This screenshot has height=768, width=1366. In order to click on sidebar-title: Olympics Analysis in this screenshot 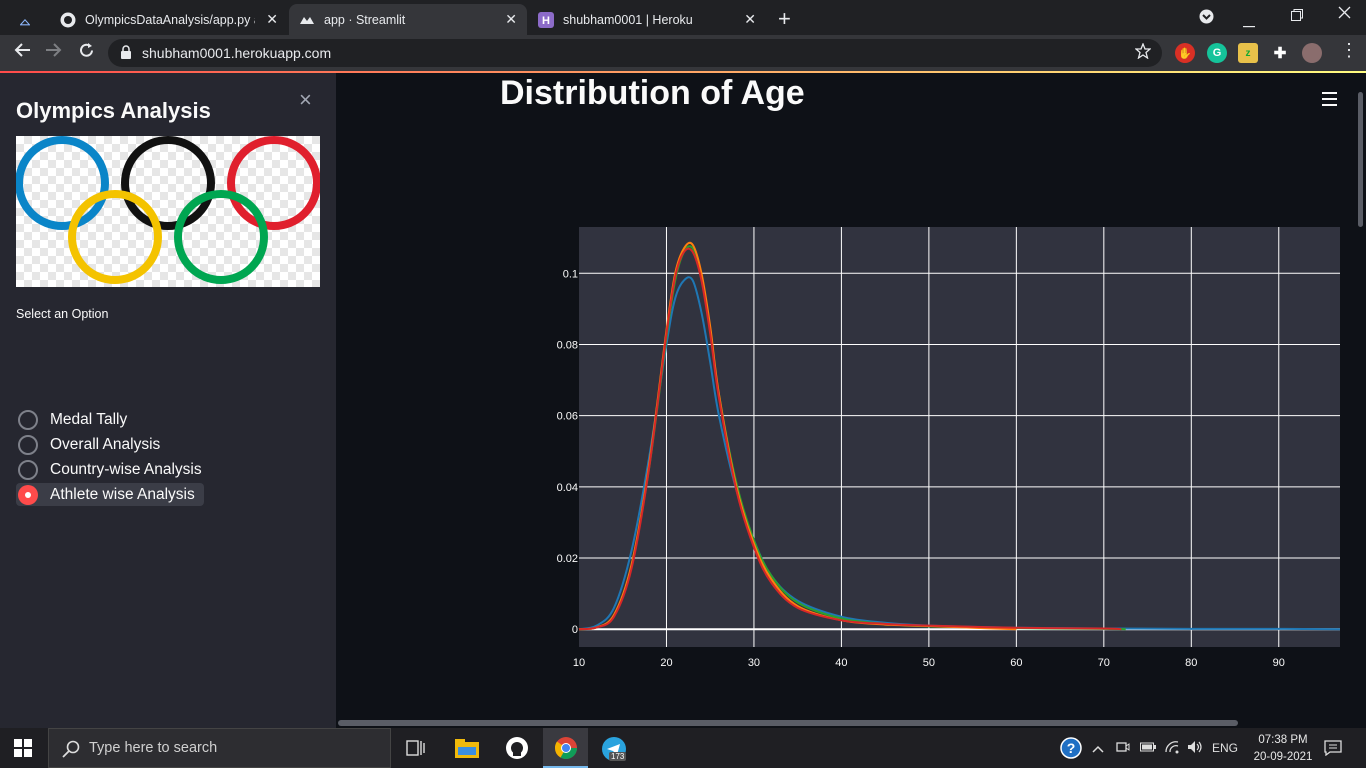, I will do `click(113, 110)`.